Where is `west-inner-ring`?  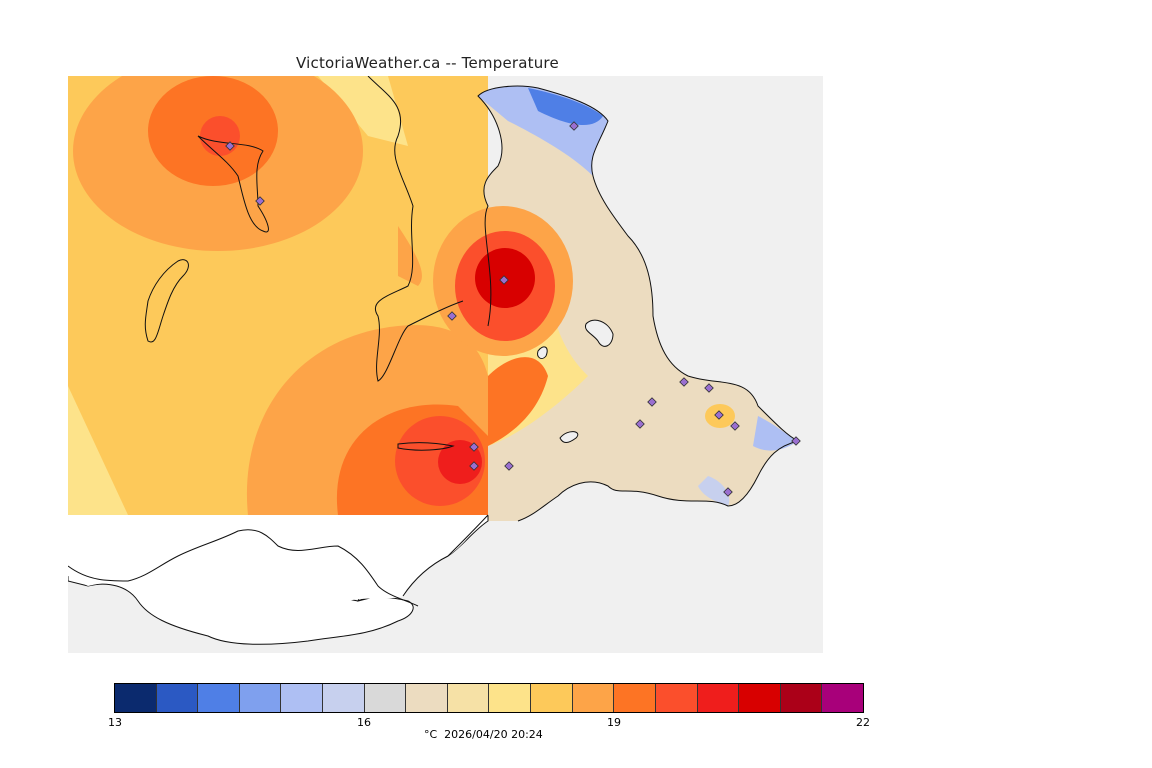 west-inner-ring is located at coordinates (410, 256).